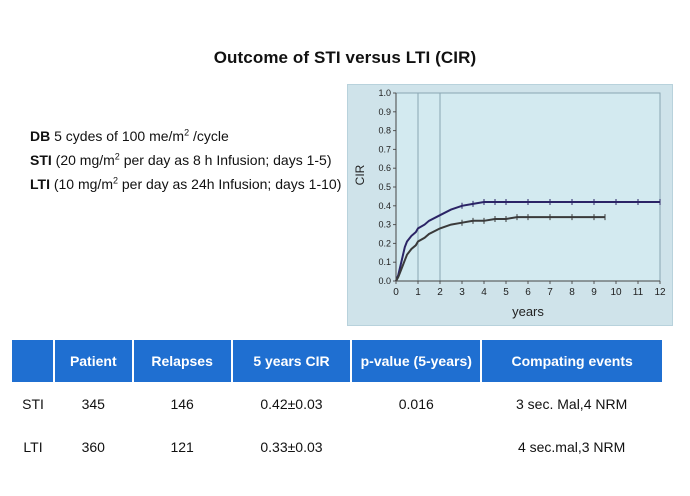 This screenshot has height=496, width=690. Describe the element at coordinates (384, 262) in the screenshot. I see `y-tick-label: 0.1` at that location.